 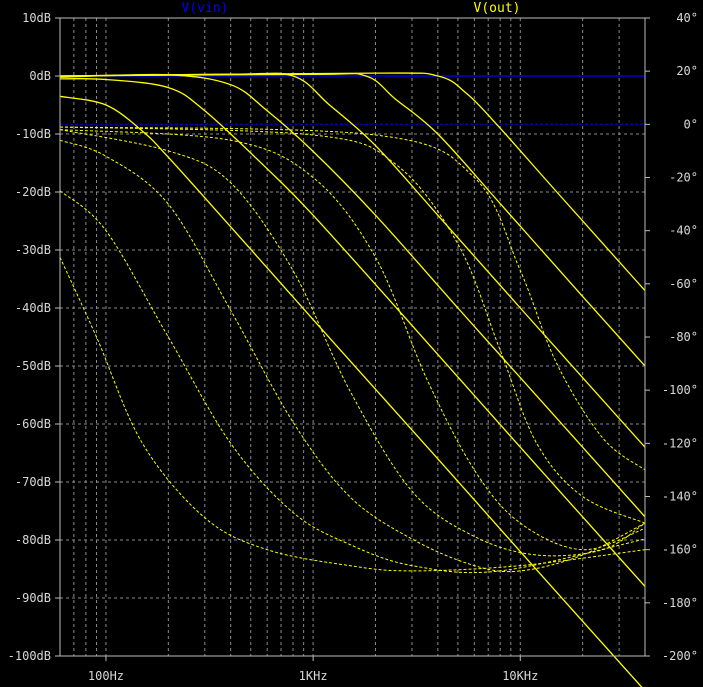 I want to click on right-tick-label: 0°, so click(x=691, y=124).